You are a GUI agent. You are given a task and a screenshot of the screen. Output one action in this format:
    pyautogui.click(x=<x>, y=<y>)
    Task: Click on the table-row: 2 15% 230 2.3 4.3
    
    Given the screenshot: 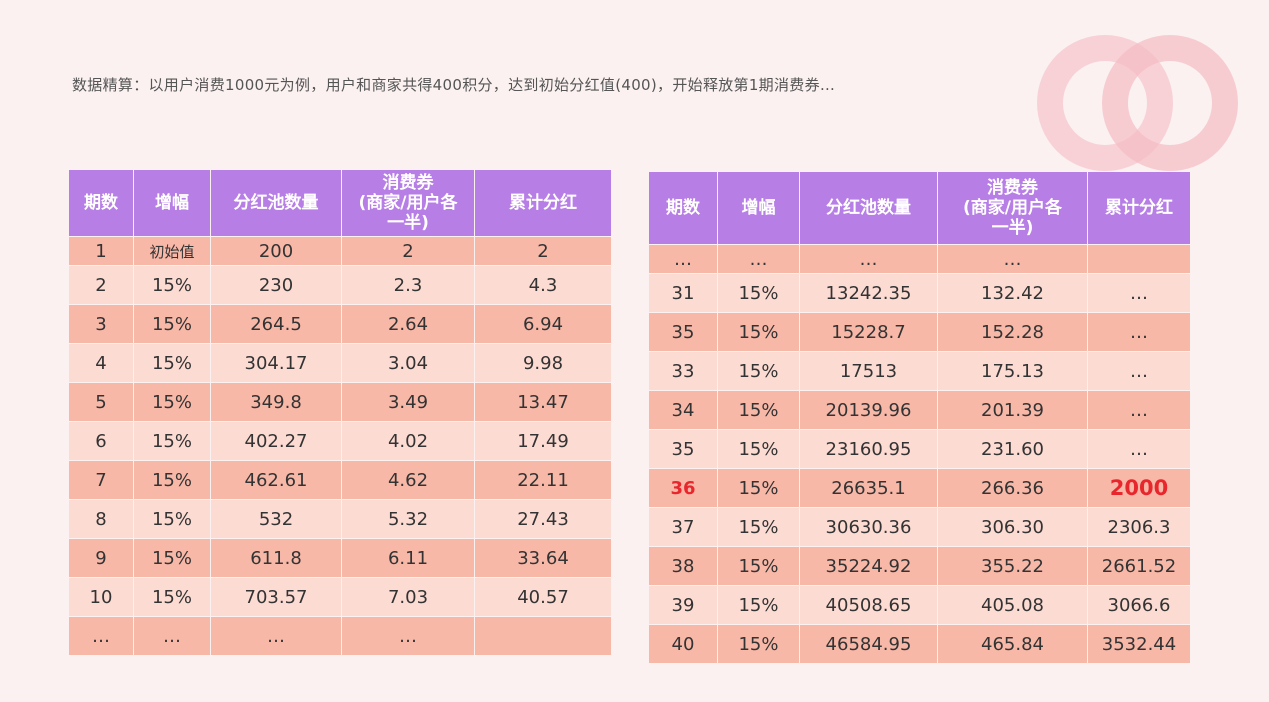 What is the action you would take?
    pyautogui.click(x=340, y=285)
    